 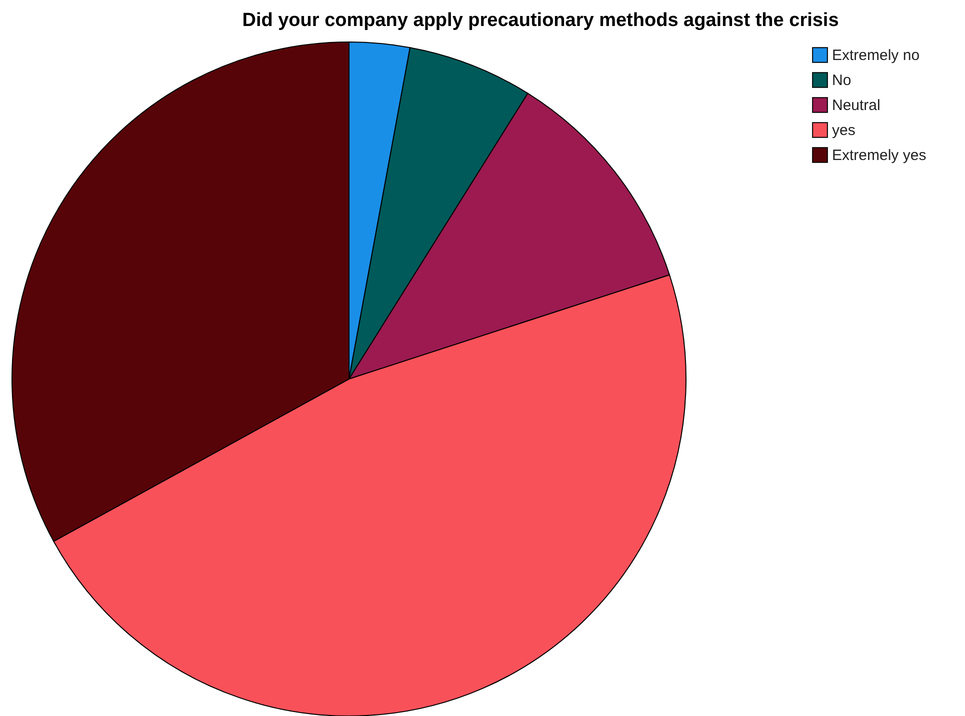 I want to click on legend-label: yes, so click(x=844, y=130).